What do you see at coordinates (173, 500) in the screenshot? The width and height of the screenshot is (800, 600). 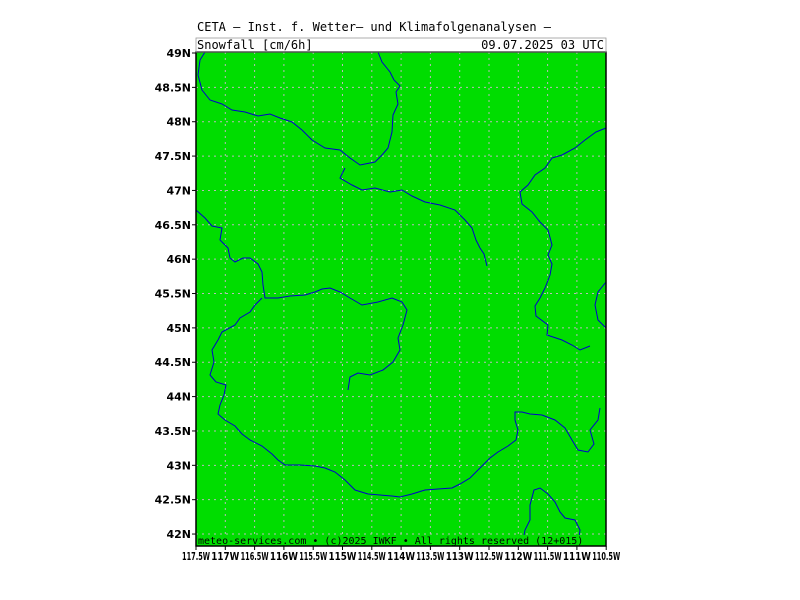 I see `lat-tick-label: 42.5N` at bounding box center [173, 500].